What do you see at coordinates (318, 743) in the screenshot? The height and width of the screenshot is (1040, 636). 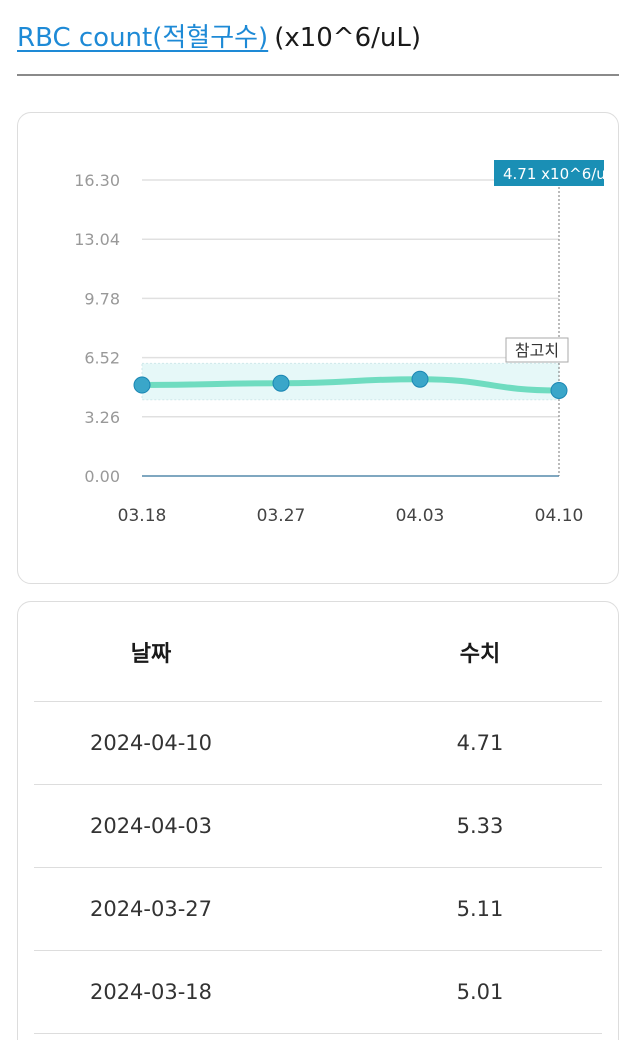 I see `table-row: 2024-04-10 4.71` at bounding box center [318, 743].